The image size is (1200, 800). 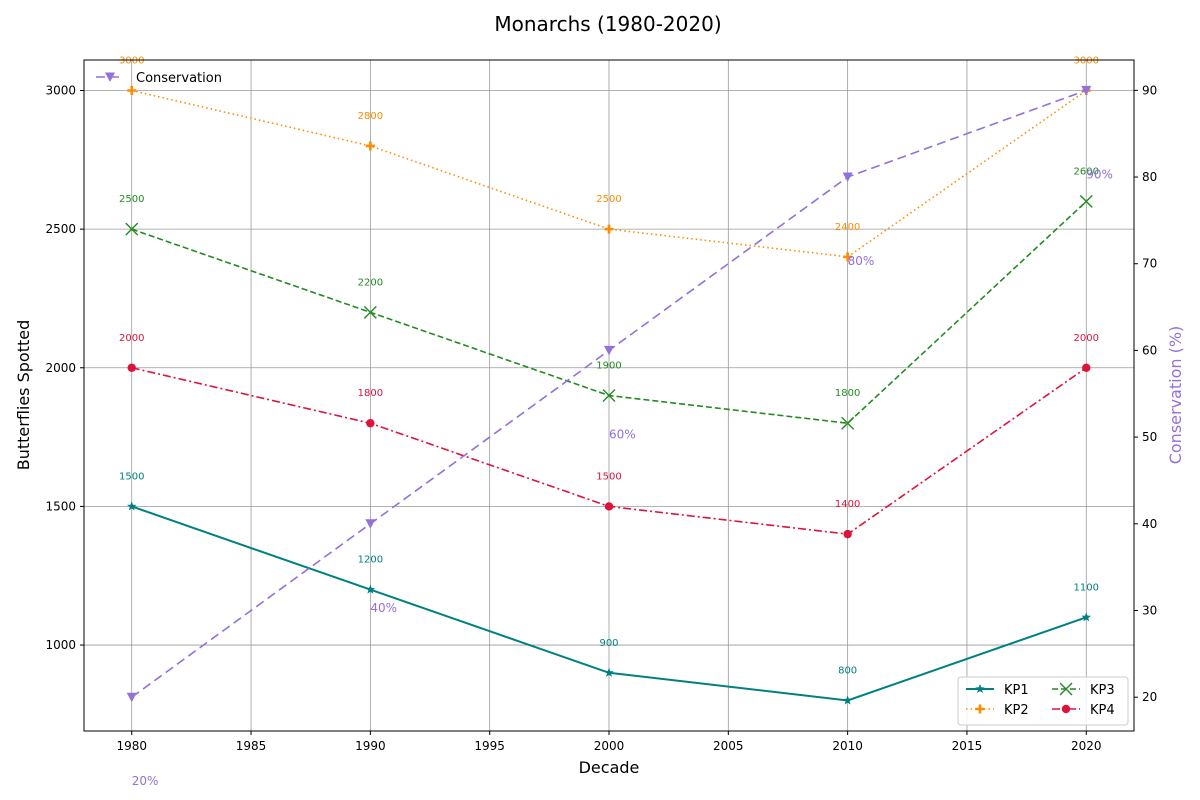 What do you see at coordinates (60, 645) in the screenshot?
I see `y-tick-label: 1000` at bounding box center [60, 645].